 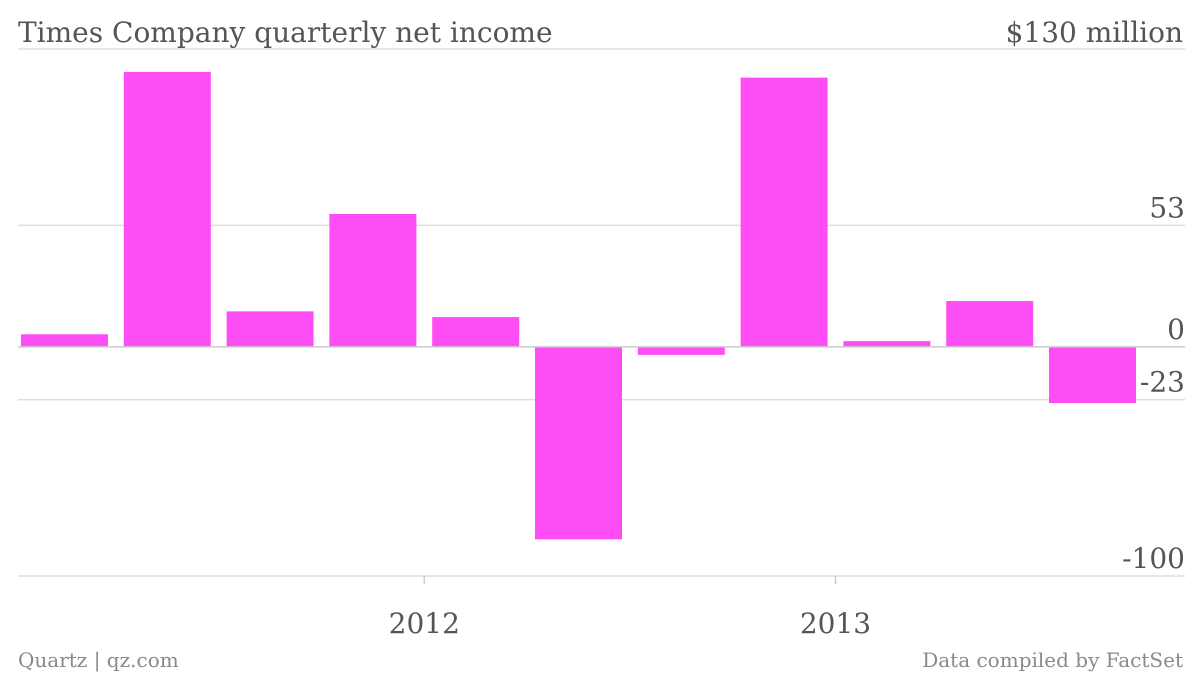 I want to click on x-tick-label: 2012, so click(x=424, y=623).